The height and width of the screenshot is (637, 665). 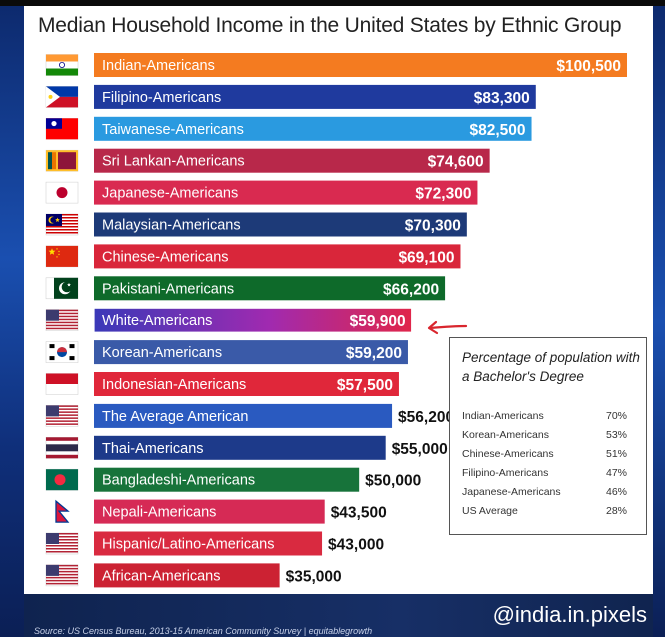 What do you see at coordinates (332, 3) in the screenshot?
I see `top-bar` at bounding box center [332, 3].